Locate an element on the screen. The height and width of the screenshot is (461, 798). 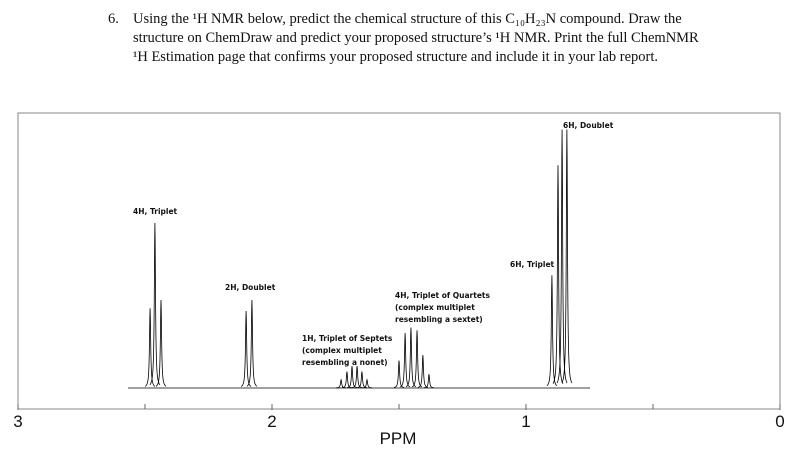
x-tick-label: 0 is located at coordinates (779, 421).